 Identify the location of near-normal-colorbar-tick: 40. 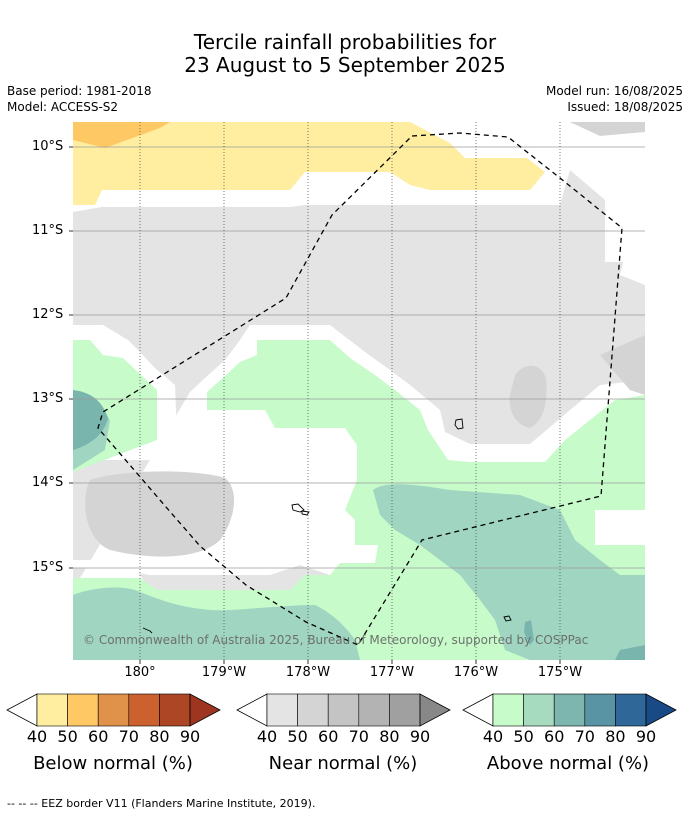
(267, 736).